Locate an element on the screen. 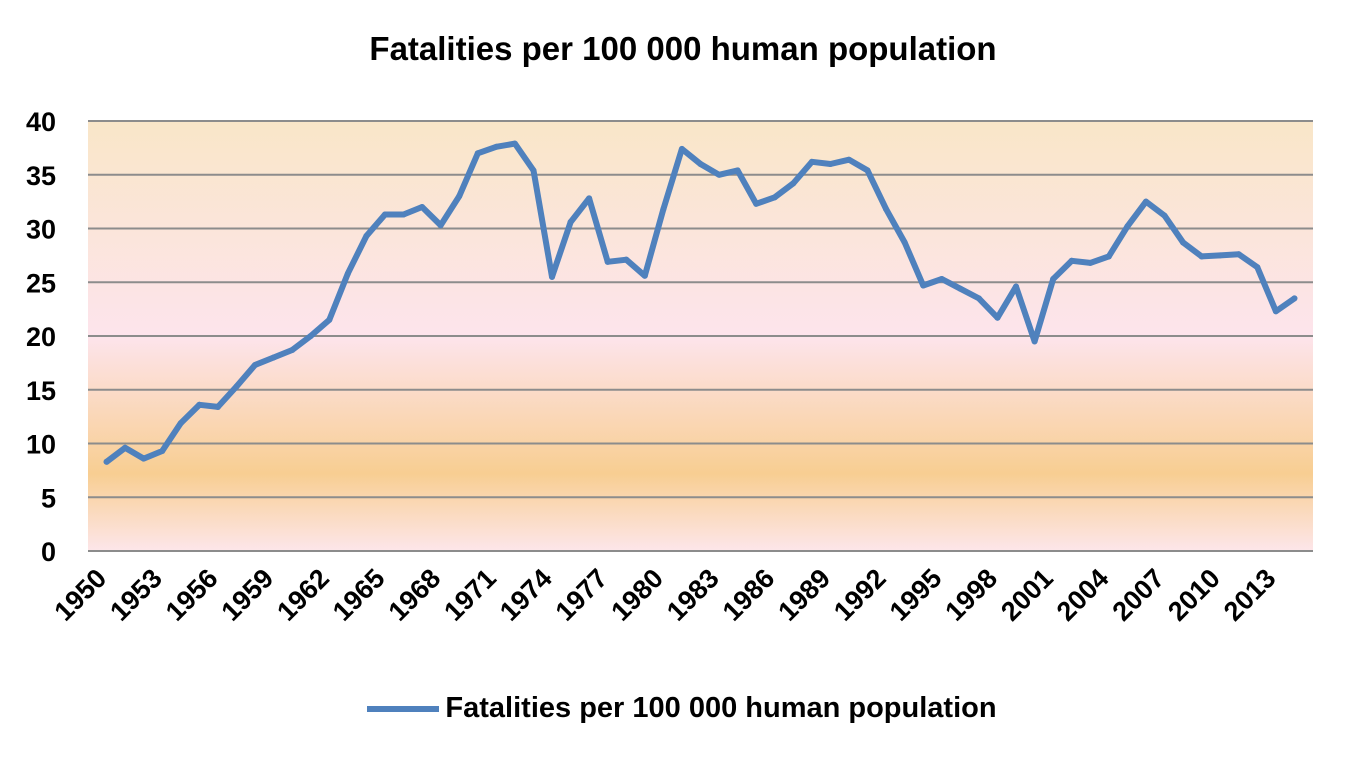 This screenshot has height=765, width=1366. y-tick-label: 15 is located at coordinates (41, 391).